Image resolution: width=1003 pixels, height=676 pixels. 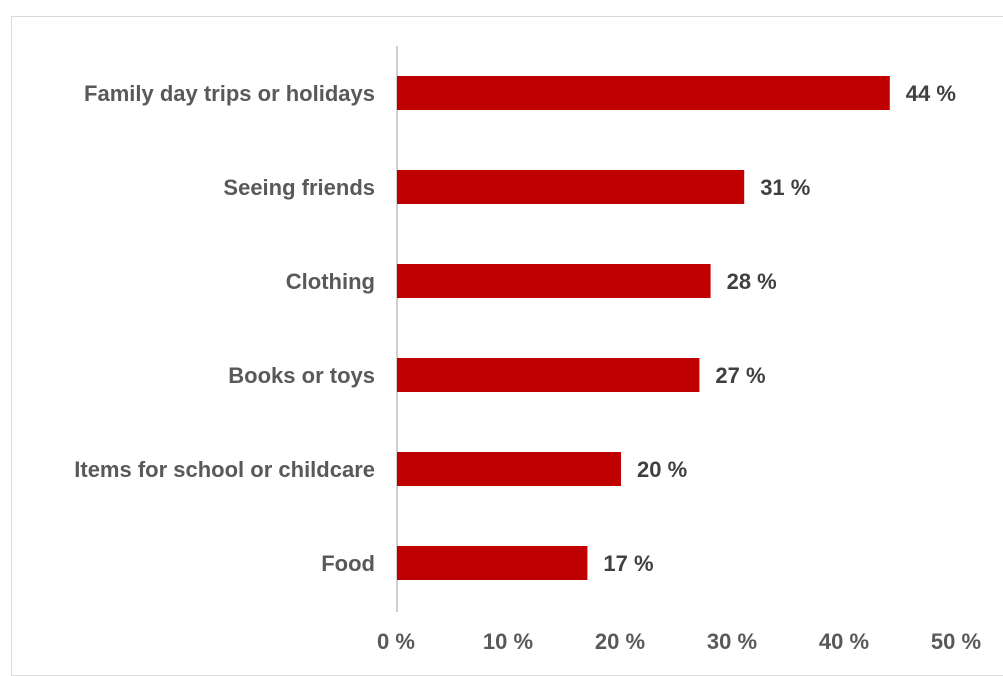 I want to click on value-label-clothing: 28 %, so click(x=752, y=281).